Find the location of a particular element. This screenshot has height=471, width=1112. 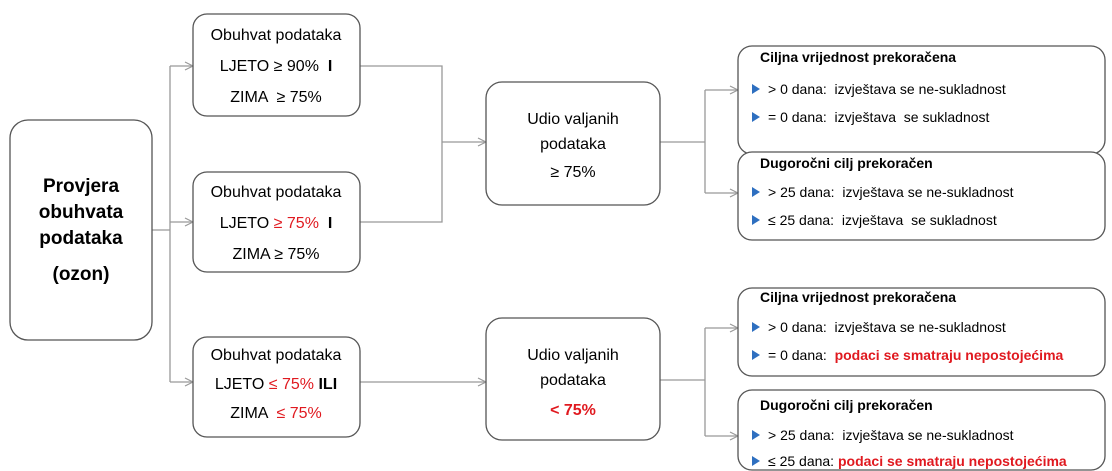

result-item: ≤ 25 dana: izvještava se sukladnost is located at coordinates (882, 220).